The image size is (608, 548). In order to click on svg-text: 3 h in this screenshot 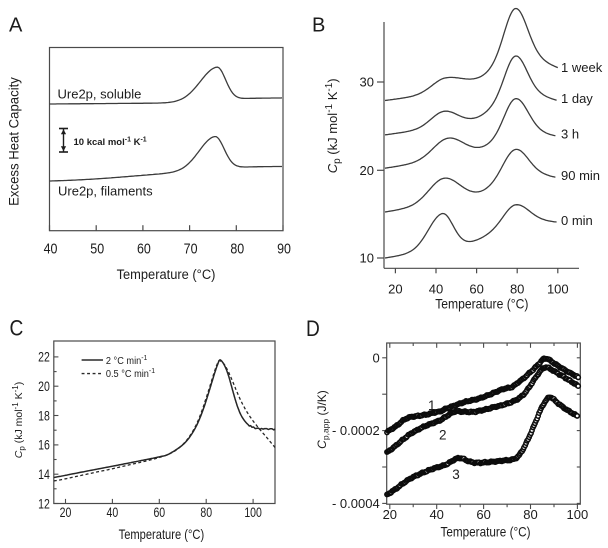, I will do `click(570, 133)`.